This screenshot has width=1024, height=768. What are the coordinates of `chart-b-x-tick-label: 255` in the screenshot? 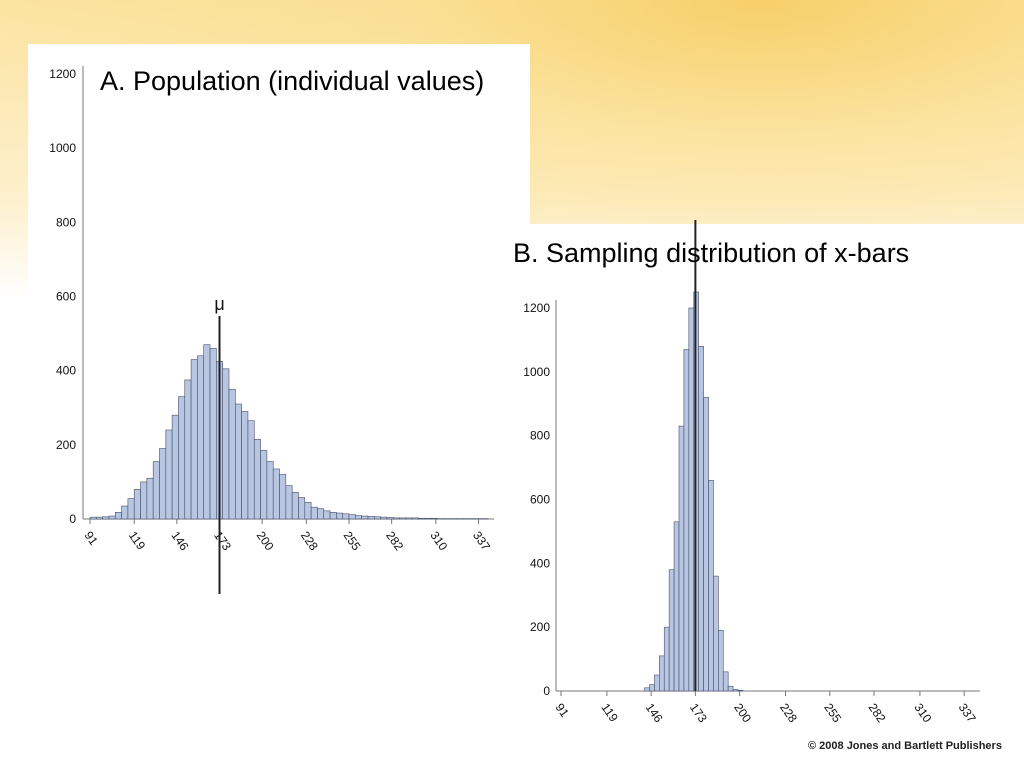 It's located at (832, 713).